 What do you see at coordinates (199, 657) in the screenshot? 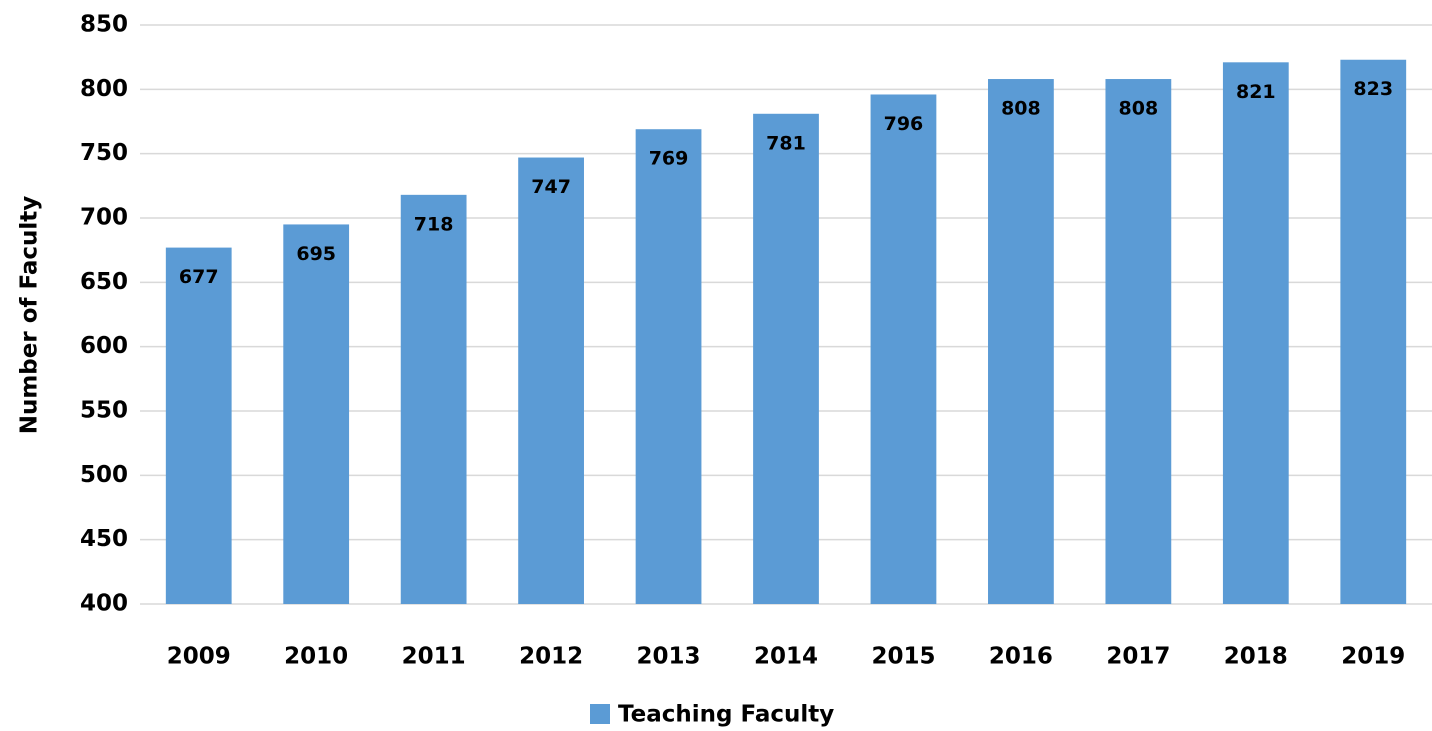
I see `x-tick-label: 2009` at bounding box center [199, 657].